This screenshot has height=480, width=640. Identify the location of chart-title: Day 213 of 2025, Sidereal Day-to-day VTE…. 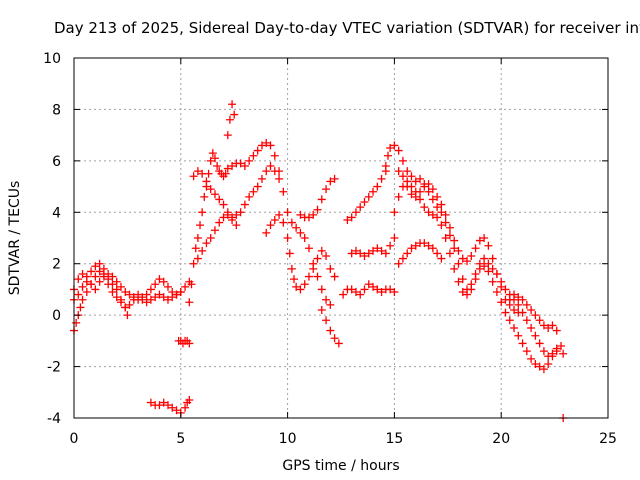
(347, 28).